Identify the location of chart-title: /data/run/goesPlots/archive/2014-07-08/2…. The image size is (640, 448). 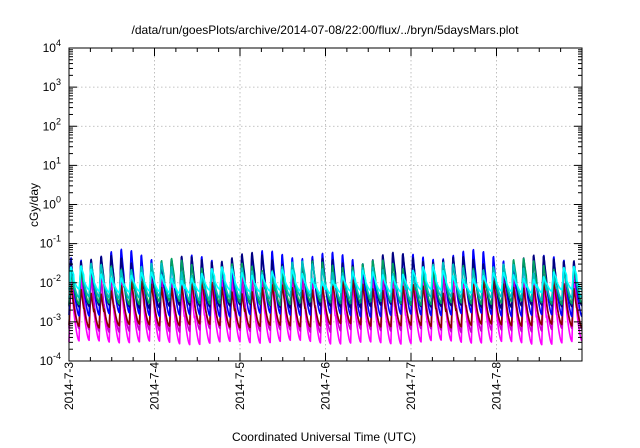
(326, 30).